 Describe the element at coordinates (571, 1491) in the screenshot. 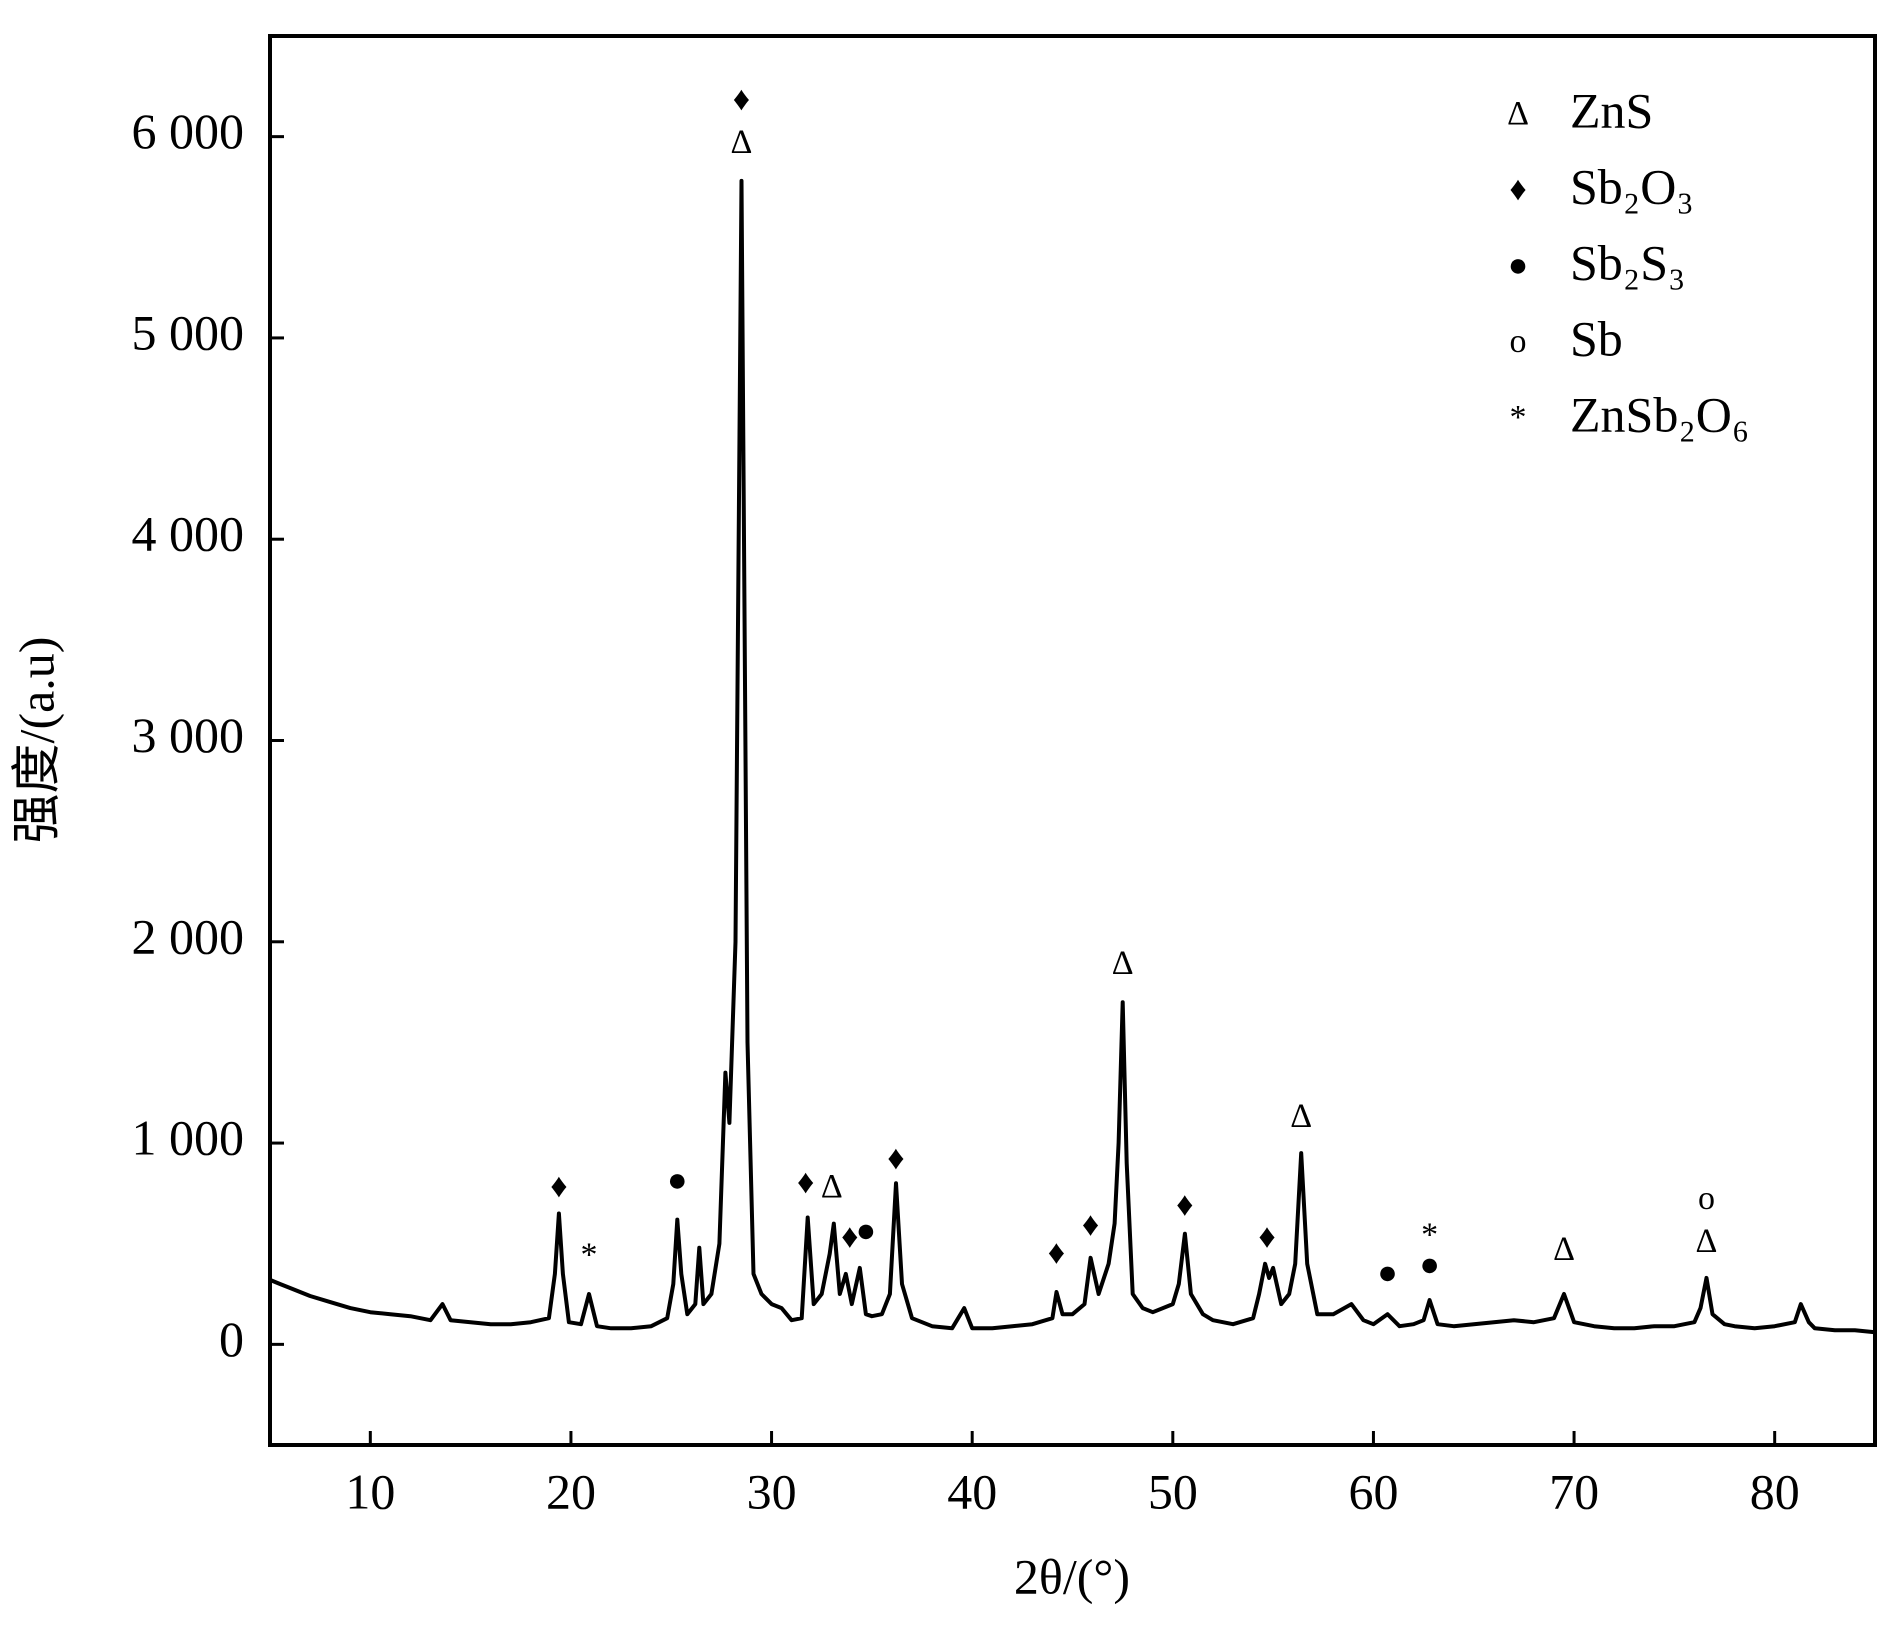

I see `x-tick-label: 20` at that location.